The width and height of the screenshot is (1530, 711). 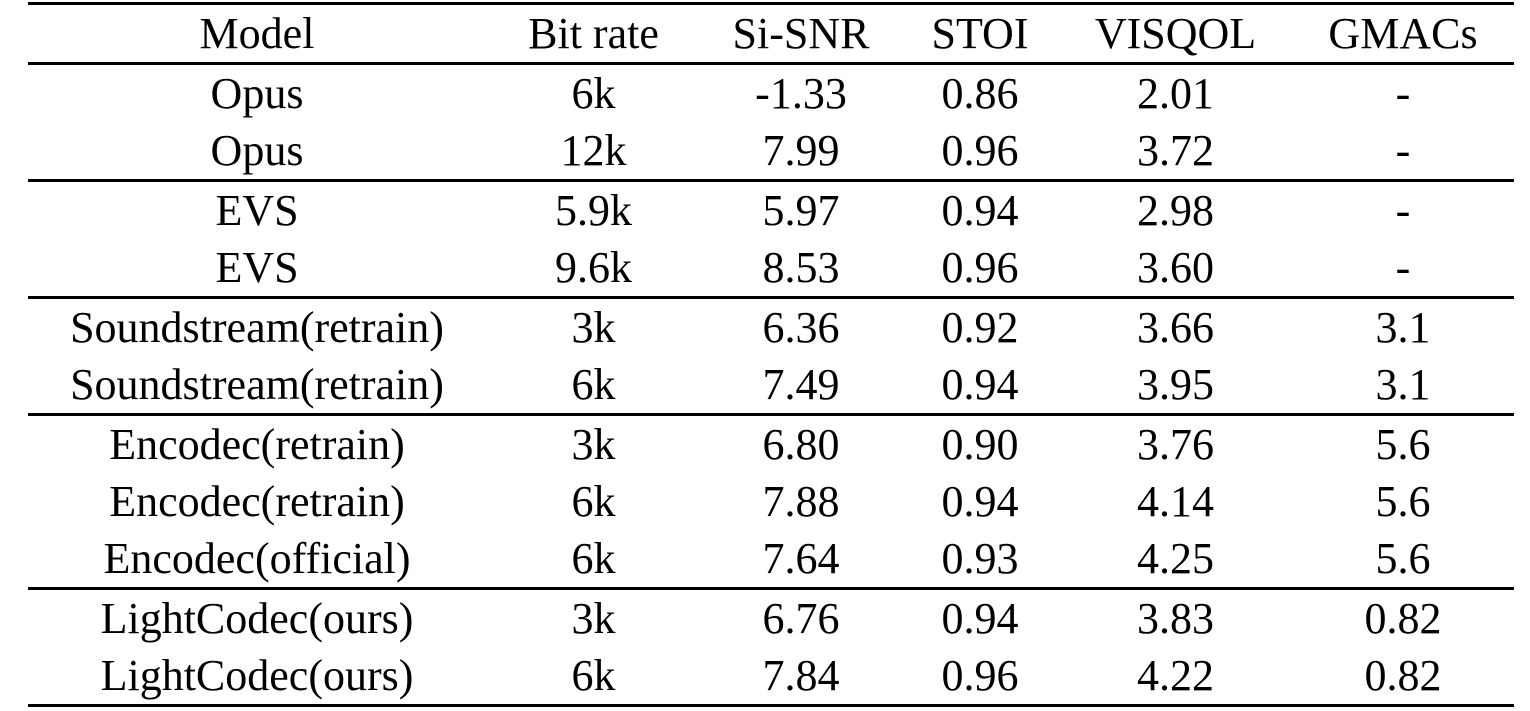 I want to click on table-cell-si-snr: 8.53, so click(x=801, y=267).